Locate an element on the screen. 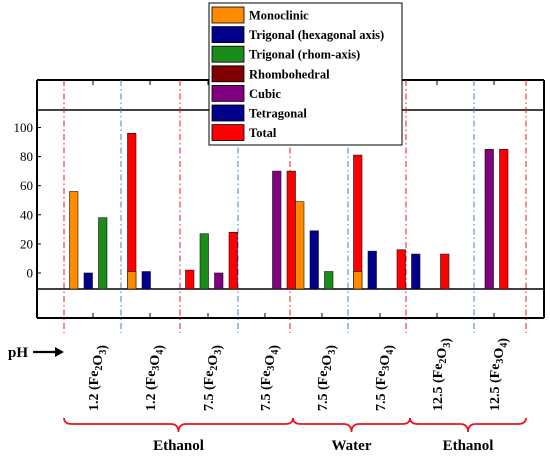 Image resolution: width=550 pixels, height=459 pixels. category-label: 12.5 (Fe3O4) is located at coordinates (499, 374).